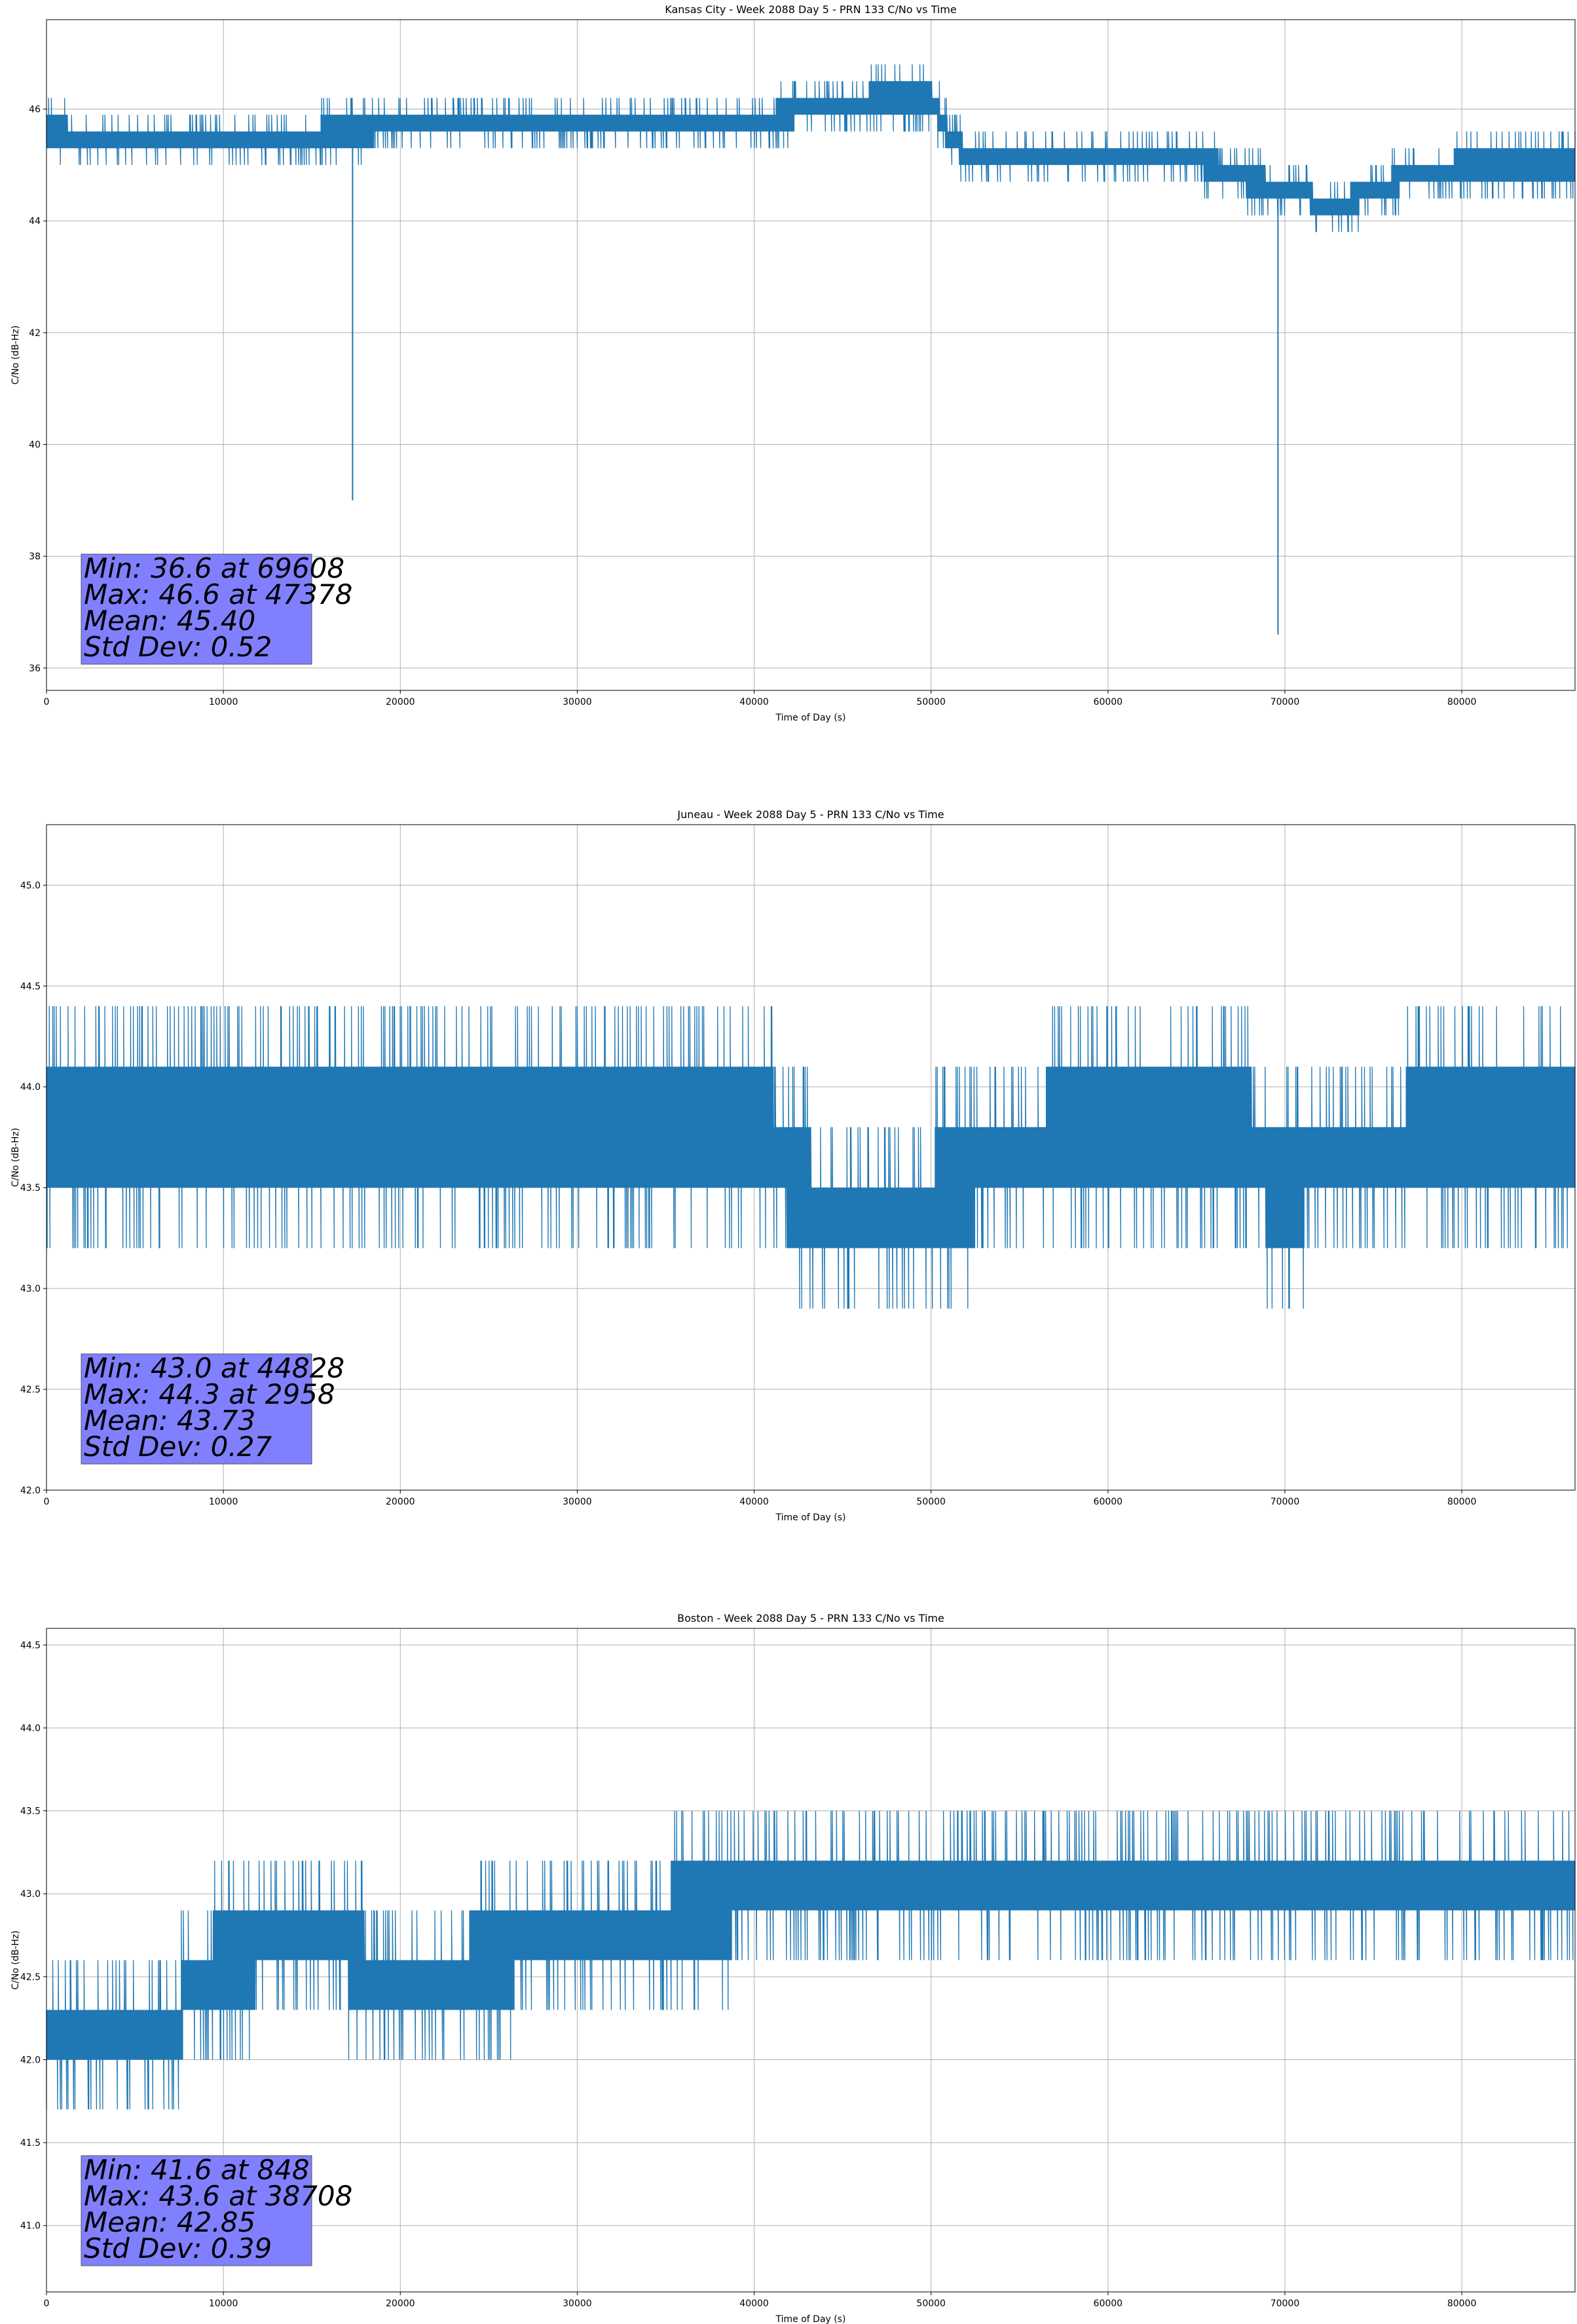 The image size is (1577, 2324). I want to click on stats-text: Mean: 43.73, so click(169, 1420).